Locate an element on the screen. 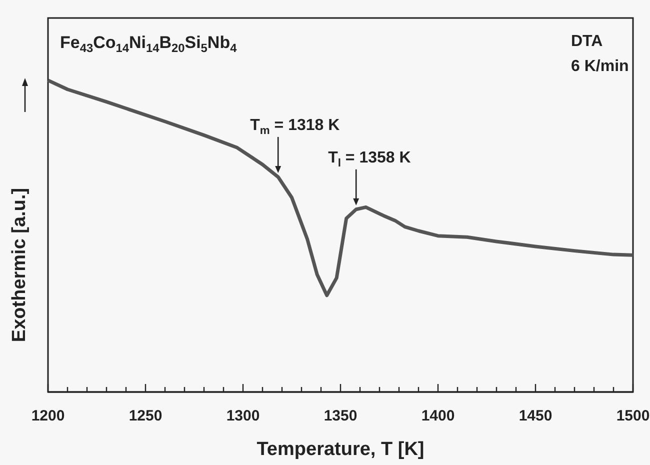 The image size is (650, 465). y-axis-title: Exothermic [a.u.] is located at coordinates (19, 265).